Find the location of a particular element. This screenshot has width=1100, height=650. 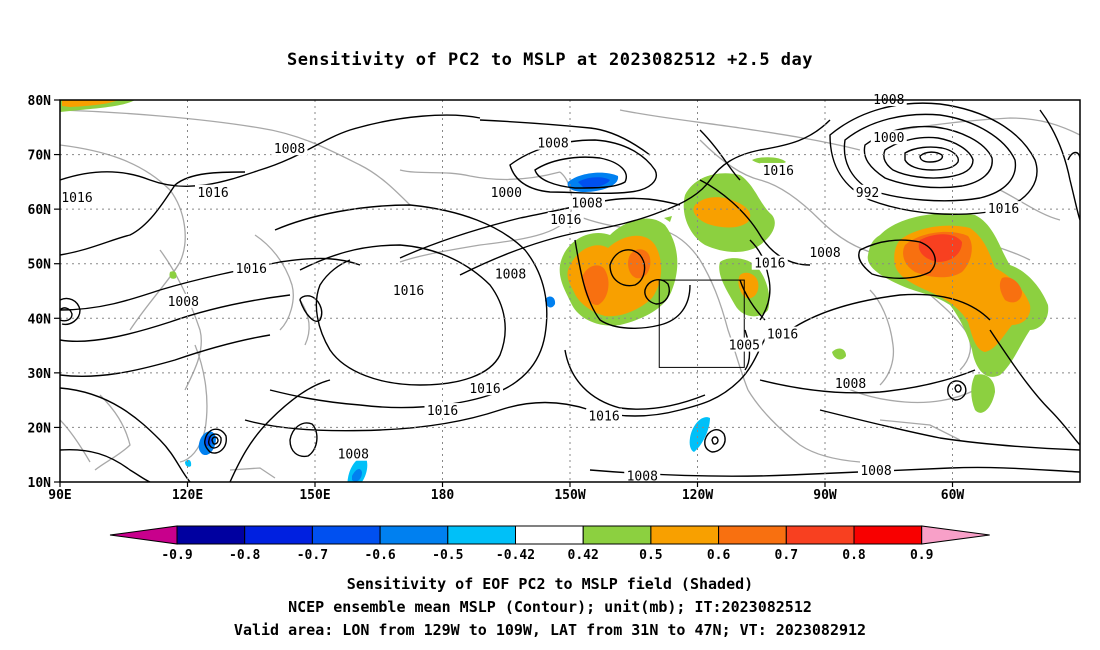

latitude-labels: 80N 70N 60N 50N 40N 30N 20N 10N is located at coordinates (44, 292).